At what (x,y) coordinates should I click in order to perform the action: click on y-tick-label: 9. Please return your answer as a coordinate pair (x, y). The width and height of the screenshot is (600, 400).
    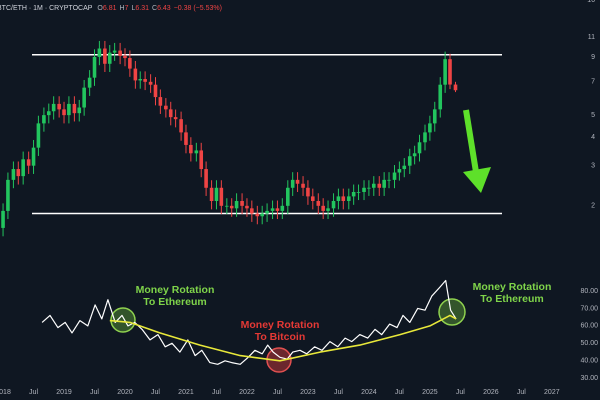
    Looking at the image, I should click on (593, 57).